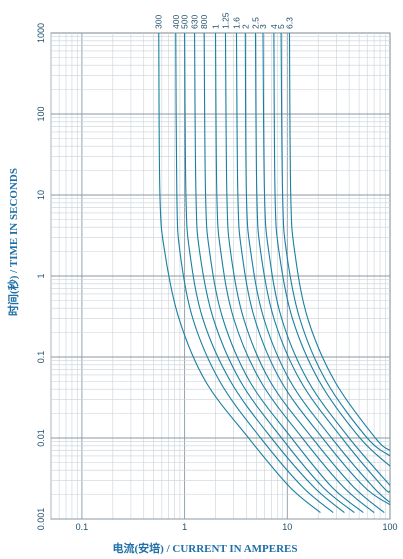 The image size is (403, 559). I want to click on x-tick-label: 0.1, so click(82, 527).